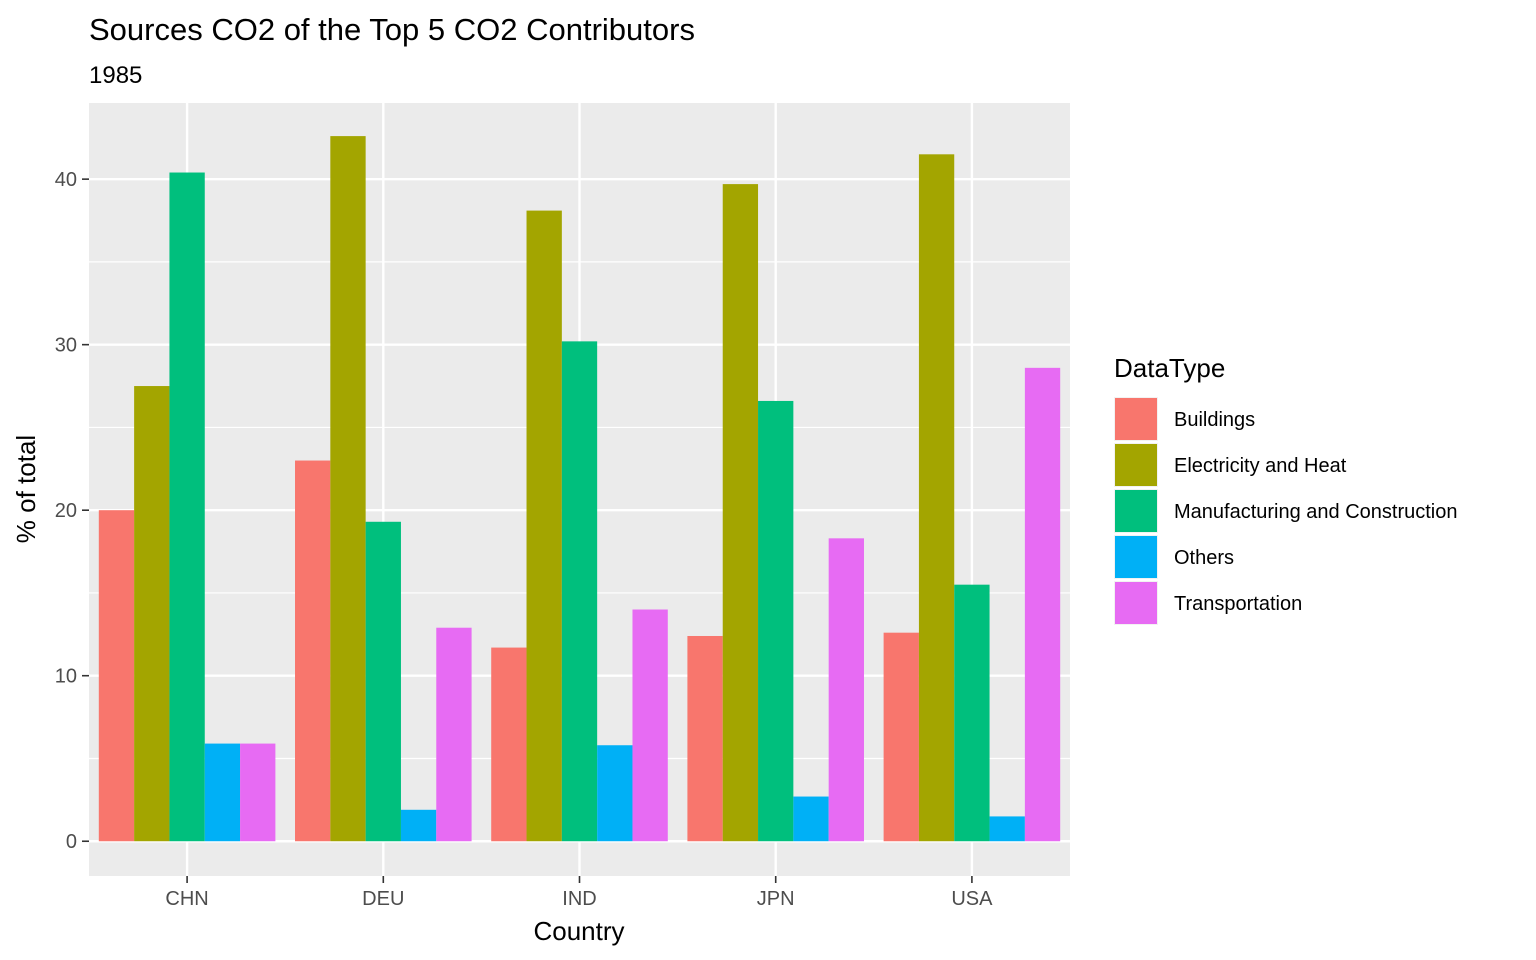  Describe the element at coordinates (66, 677) in the screenshot. I see `y-tick-label: 10` at that location.